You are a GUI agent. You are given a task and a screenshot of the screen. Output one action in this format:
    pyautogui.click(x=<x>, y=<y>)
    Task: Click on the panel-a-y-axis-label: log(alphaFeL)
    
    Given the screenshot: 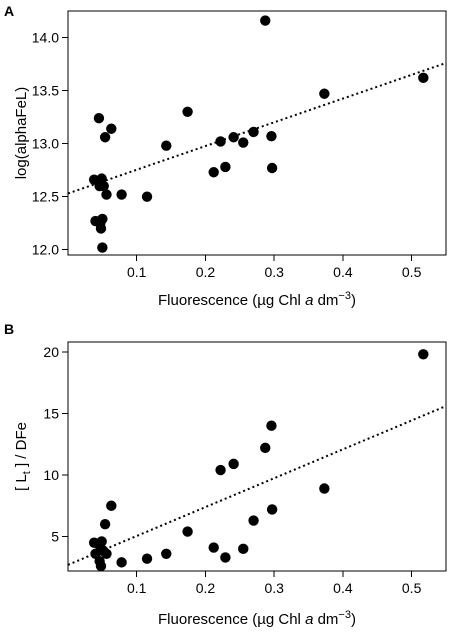 What is the action you would take?
    pyautogui.click(x=21, y=133)
    